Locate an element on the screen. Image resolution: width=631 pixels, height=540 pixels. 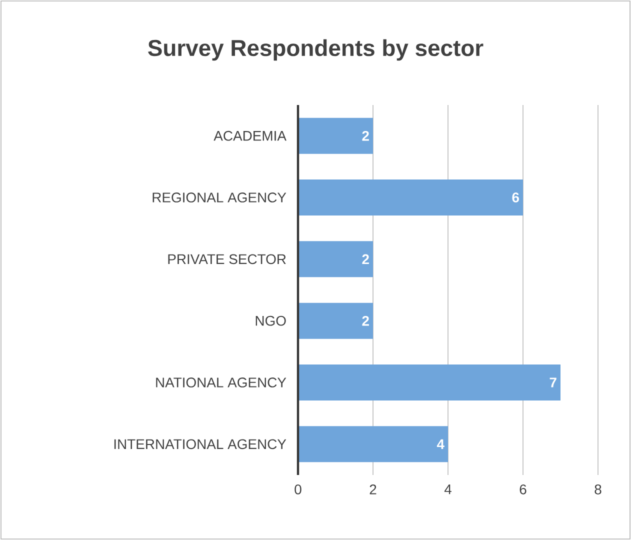
data-label: 7 is located at coordinates (553, 383).